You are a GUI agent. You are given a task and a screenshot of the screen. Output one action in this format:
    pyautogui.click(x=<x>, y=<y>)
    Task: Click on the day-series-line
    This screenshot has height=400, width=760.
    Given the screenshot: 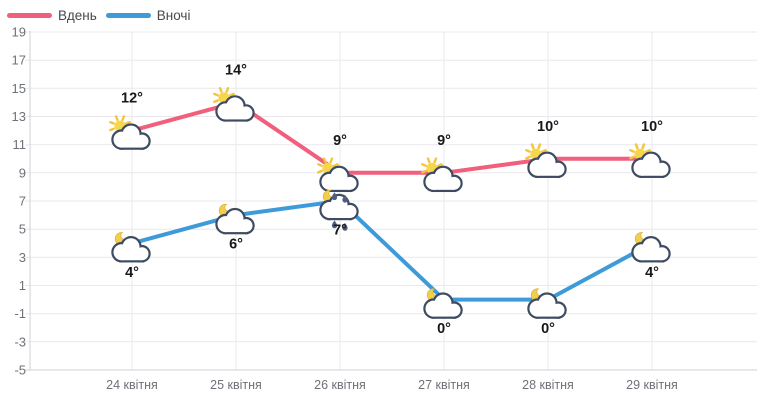 What is the action you would take?
    pyautogui.click(x=392, y=137)
    